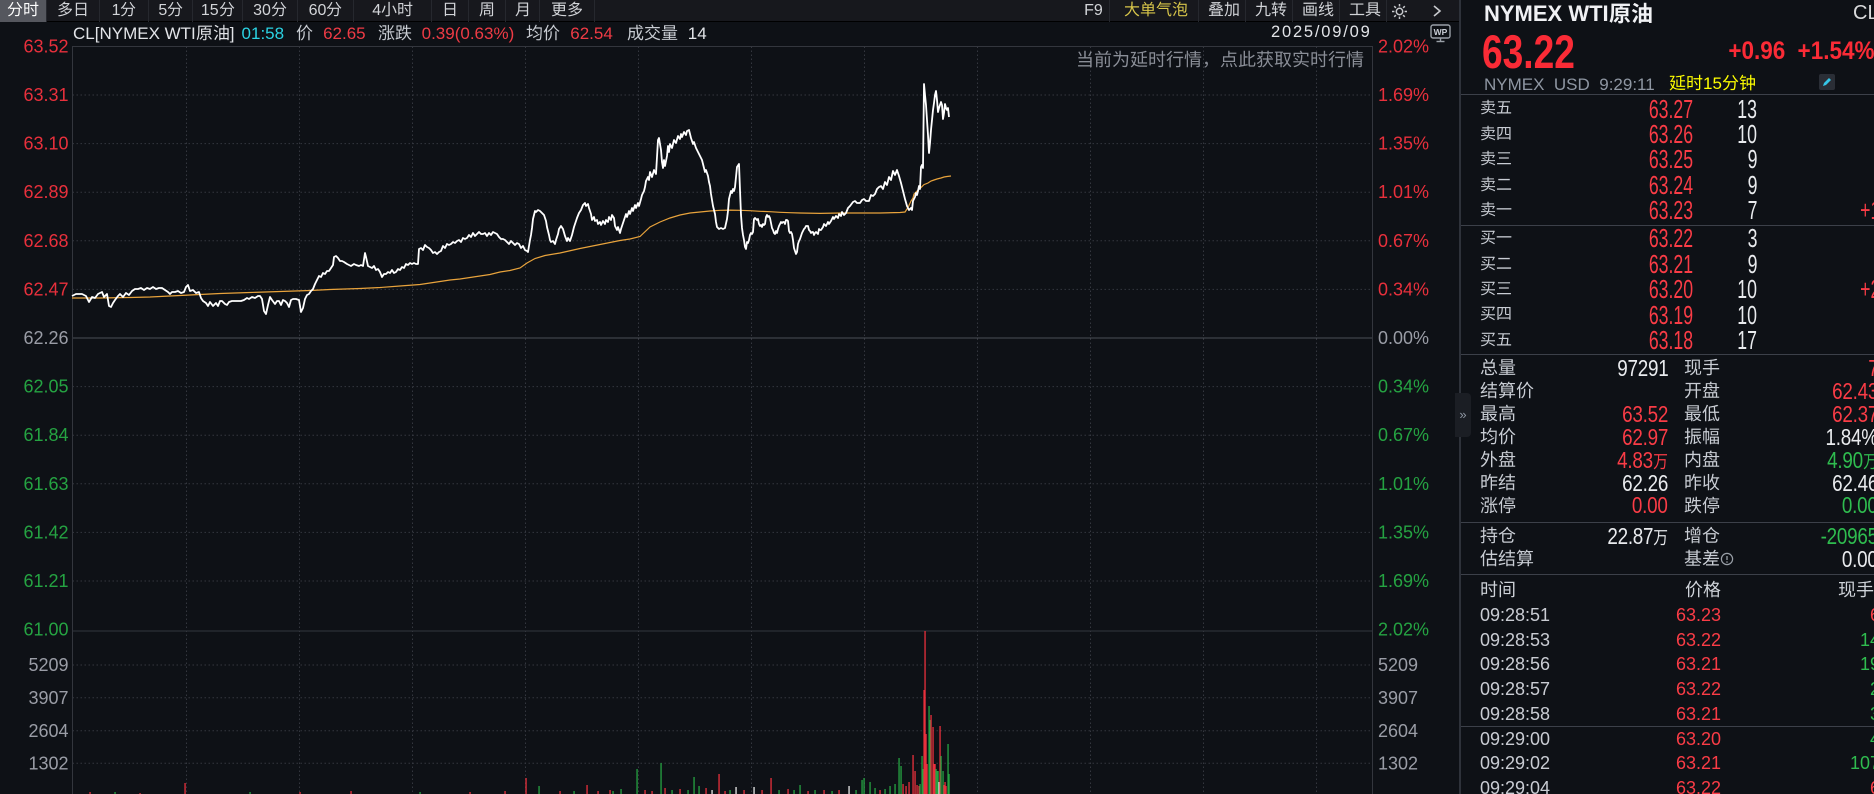 The width and height of the screenshot is (1874, 794). Describe the element at coordinates (45, 289) in the screenshot. I see `svg-text: 62.47` at that location.